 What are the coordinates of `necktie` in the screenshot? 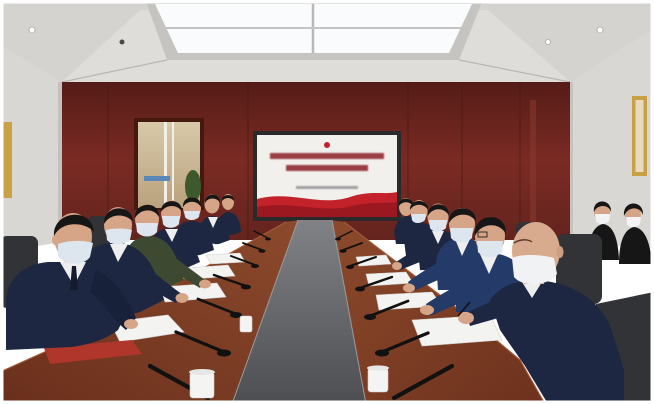 It's located at (74, 278).